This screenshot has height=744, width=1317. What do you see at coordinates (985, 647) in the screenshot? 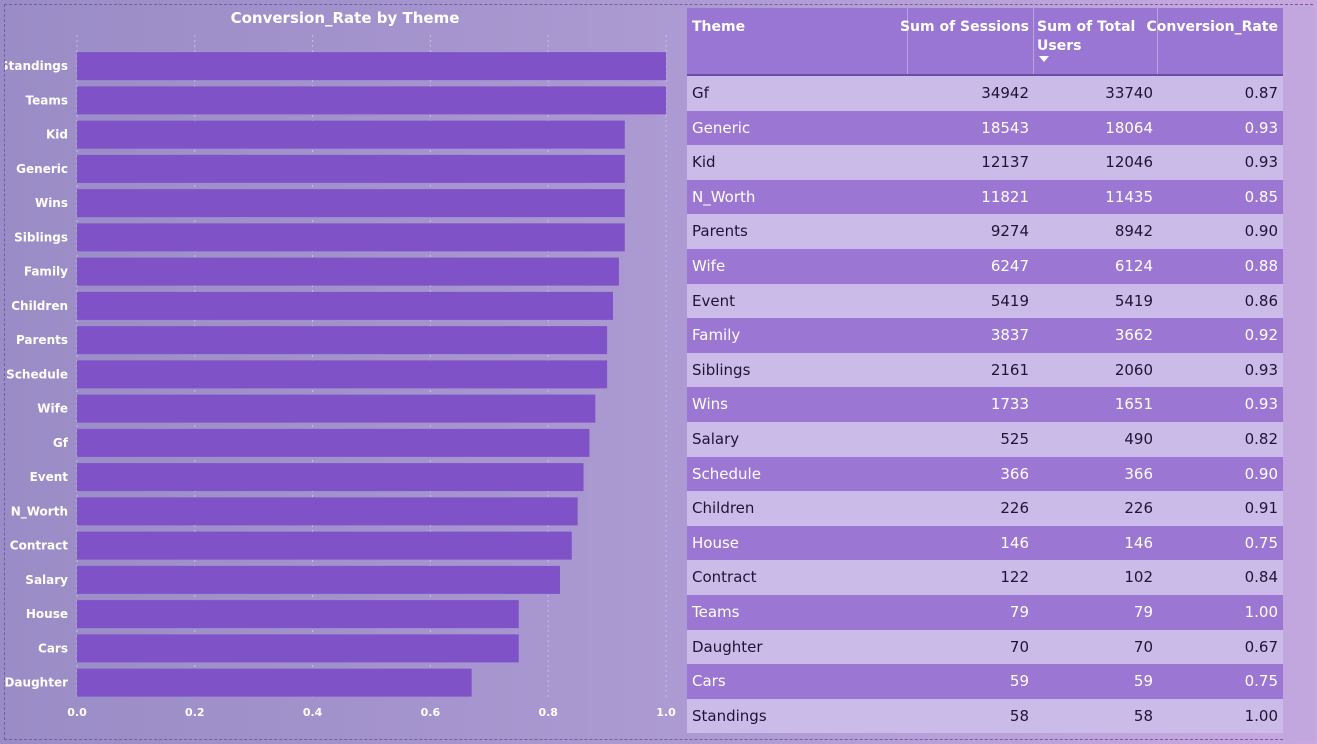
I see `table-row: Daughter 70 70 0.67` at bounding box center [985, 647].